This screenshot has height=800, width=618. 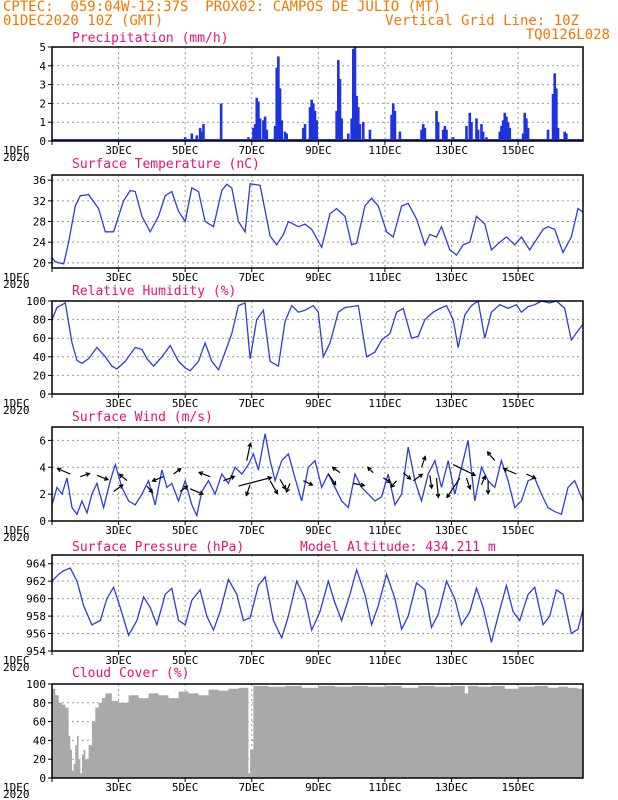 What do you see at coordinates (251, 787) in the screenshot?
I see `x-tick-label: 7DEC` at bounding box center [251, 787].